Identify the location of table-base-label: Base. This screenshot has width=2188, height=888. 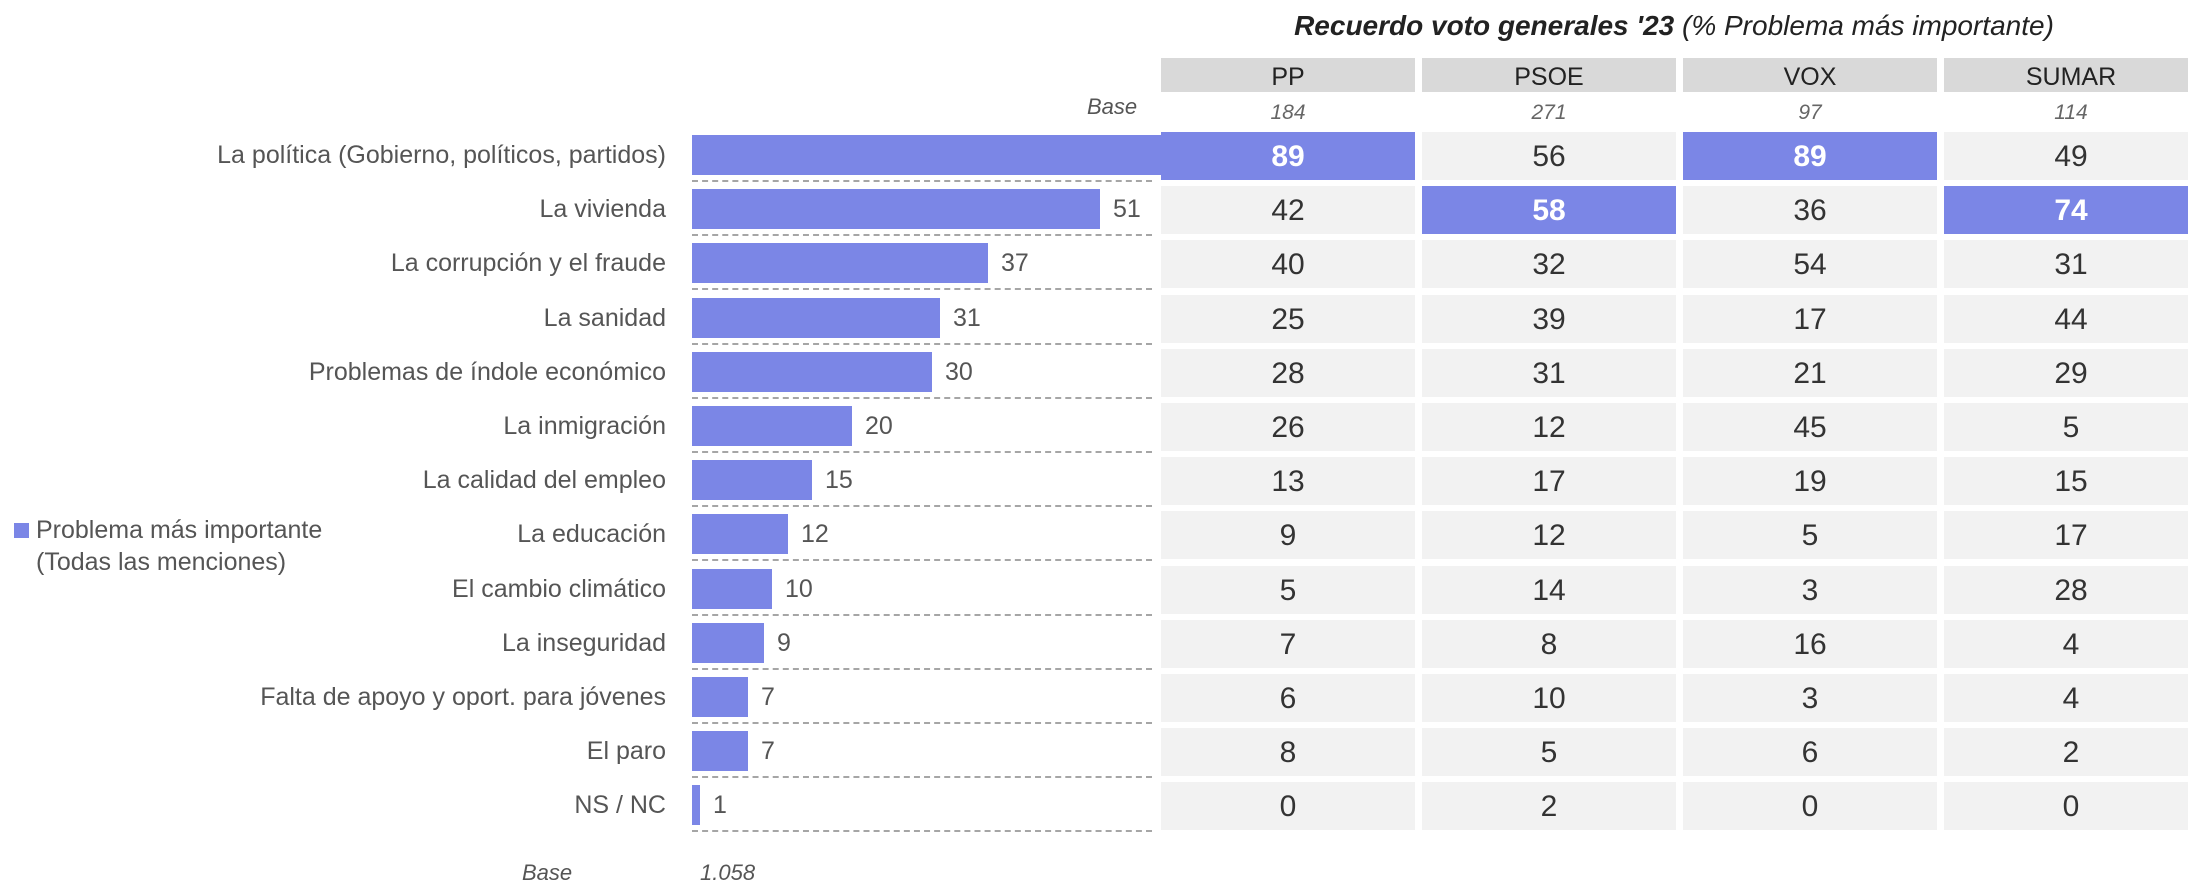
(1112, 106).